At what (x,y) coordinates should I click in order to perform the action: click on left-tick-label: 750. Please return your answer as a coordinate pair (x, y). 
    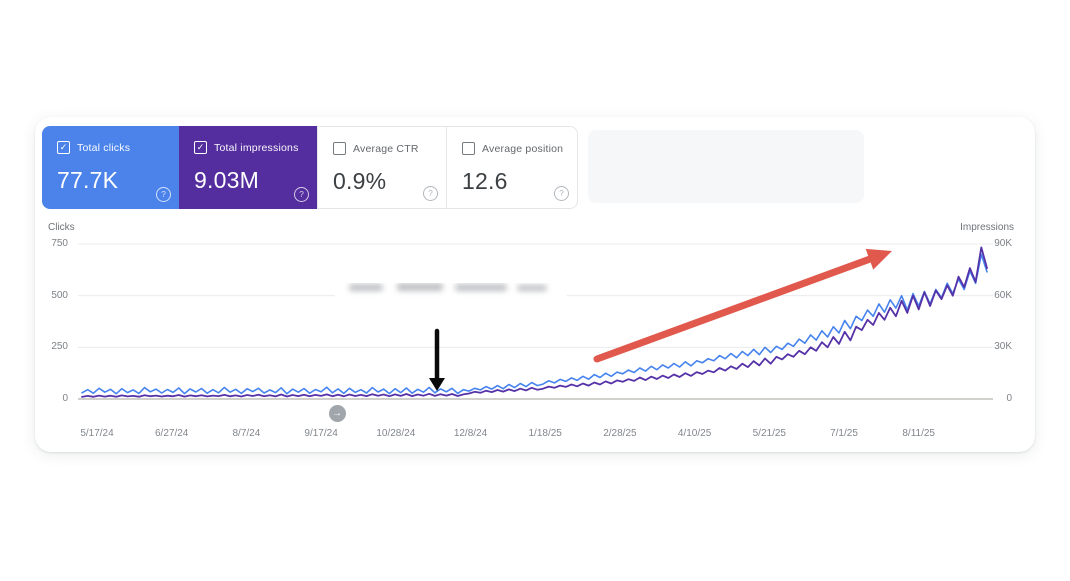
    Looking at the image, I should click on (59, 243).